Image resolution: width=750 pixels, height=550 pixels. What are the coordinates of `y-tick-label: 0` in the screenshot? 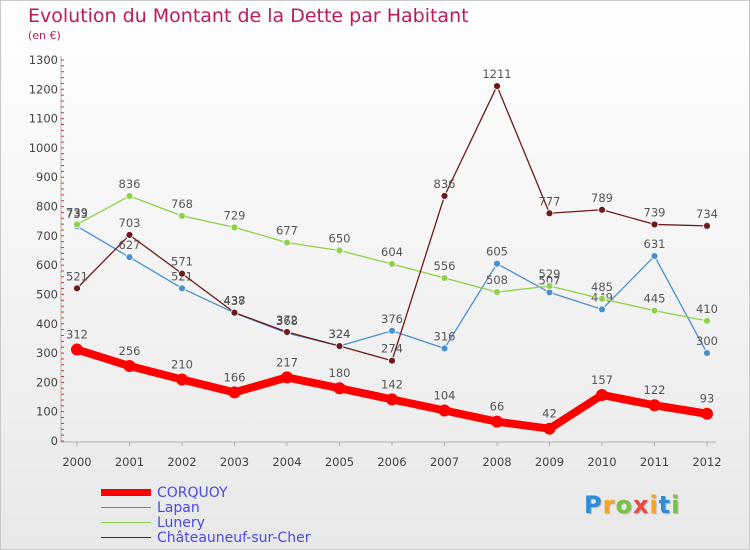 It's located at (54, 441).